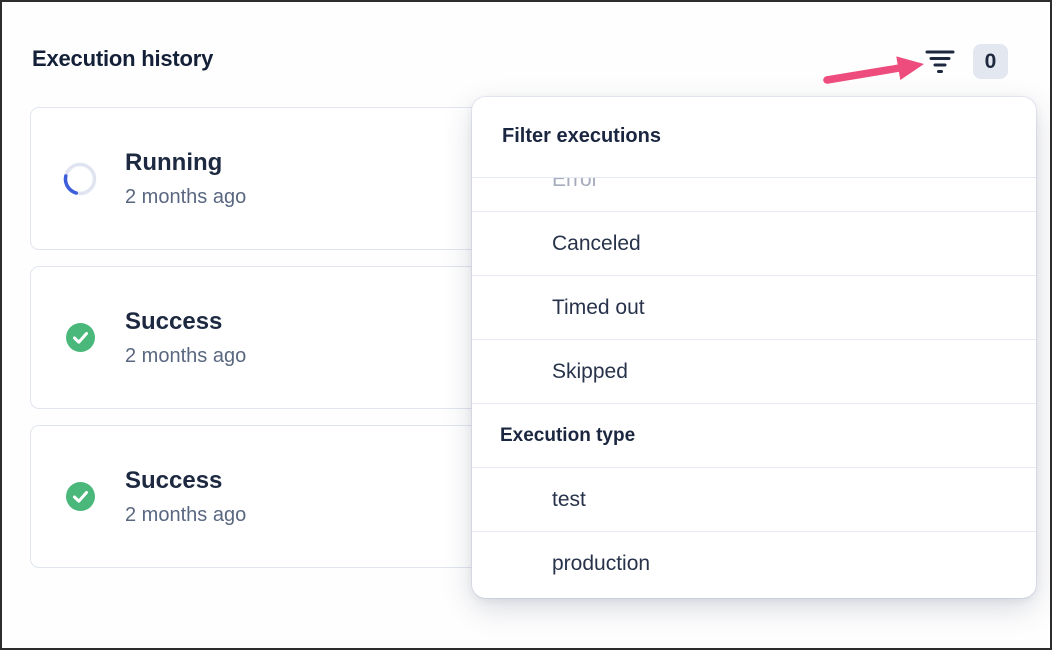  I want to click on execution-status: Running, so click(174, 162).